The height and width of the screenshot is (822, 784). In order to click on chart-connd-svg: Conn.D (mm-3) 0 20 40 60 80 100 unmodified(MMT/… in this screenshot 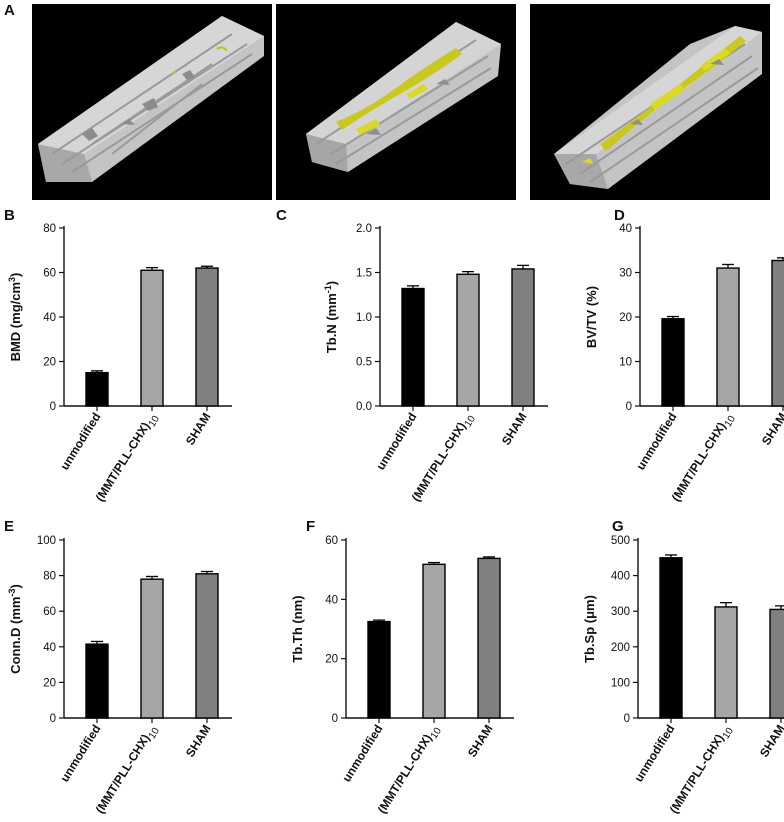, I will do `click(119, 675)`.